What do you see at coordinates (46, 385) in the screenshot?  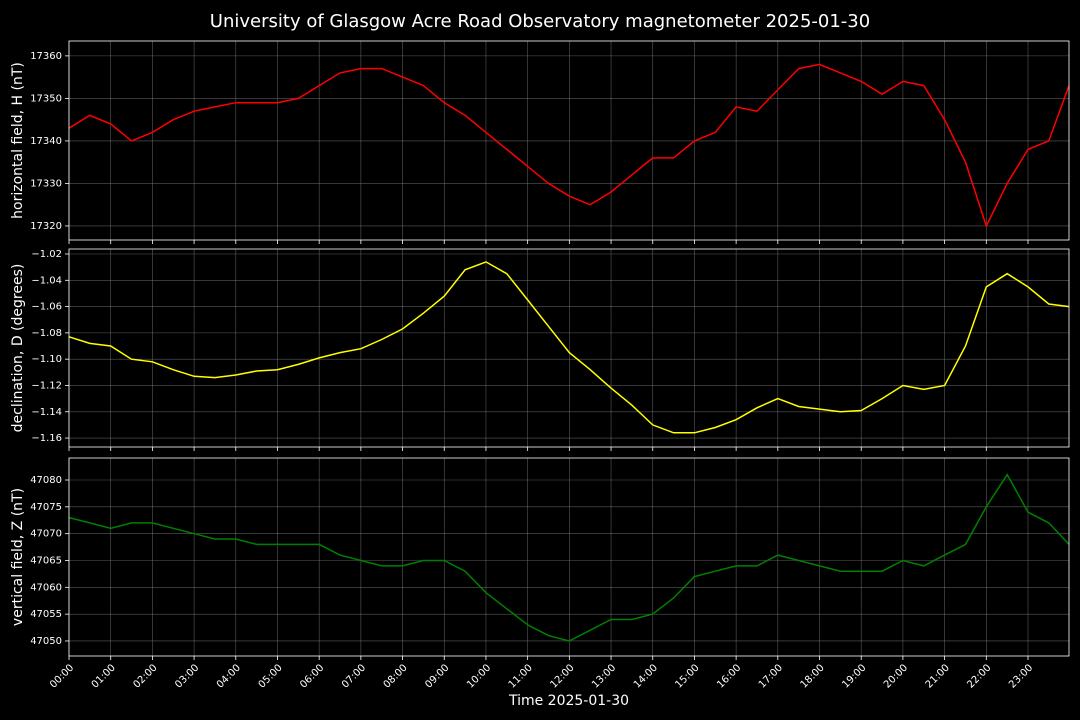 I see `y-tick-label: −1.12` at bounding box center [46, 385].